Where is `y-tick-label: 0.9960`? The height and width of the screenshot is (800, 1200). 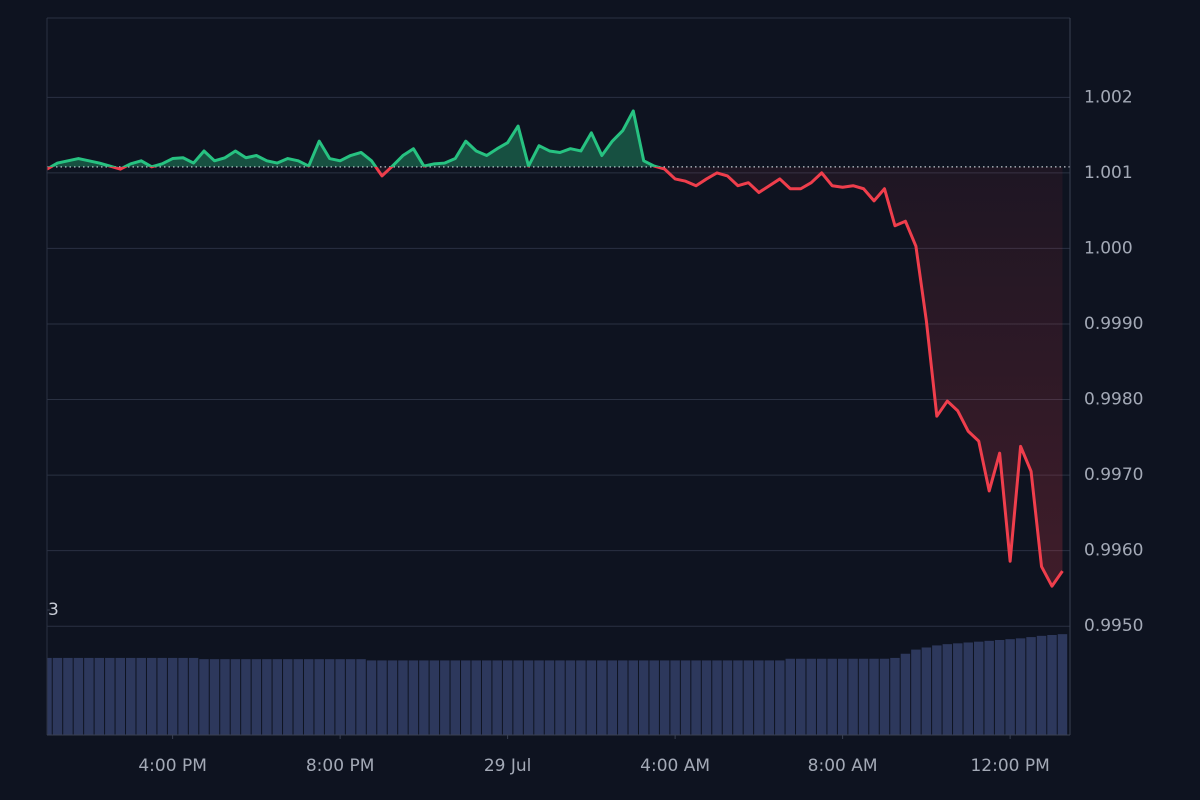
y-tick-label: 0.9960 is located at coordinates (1113, 551).